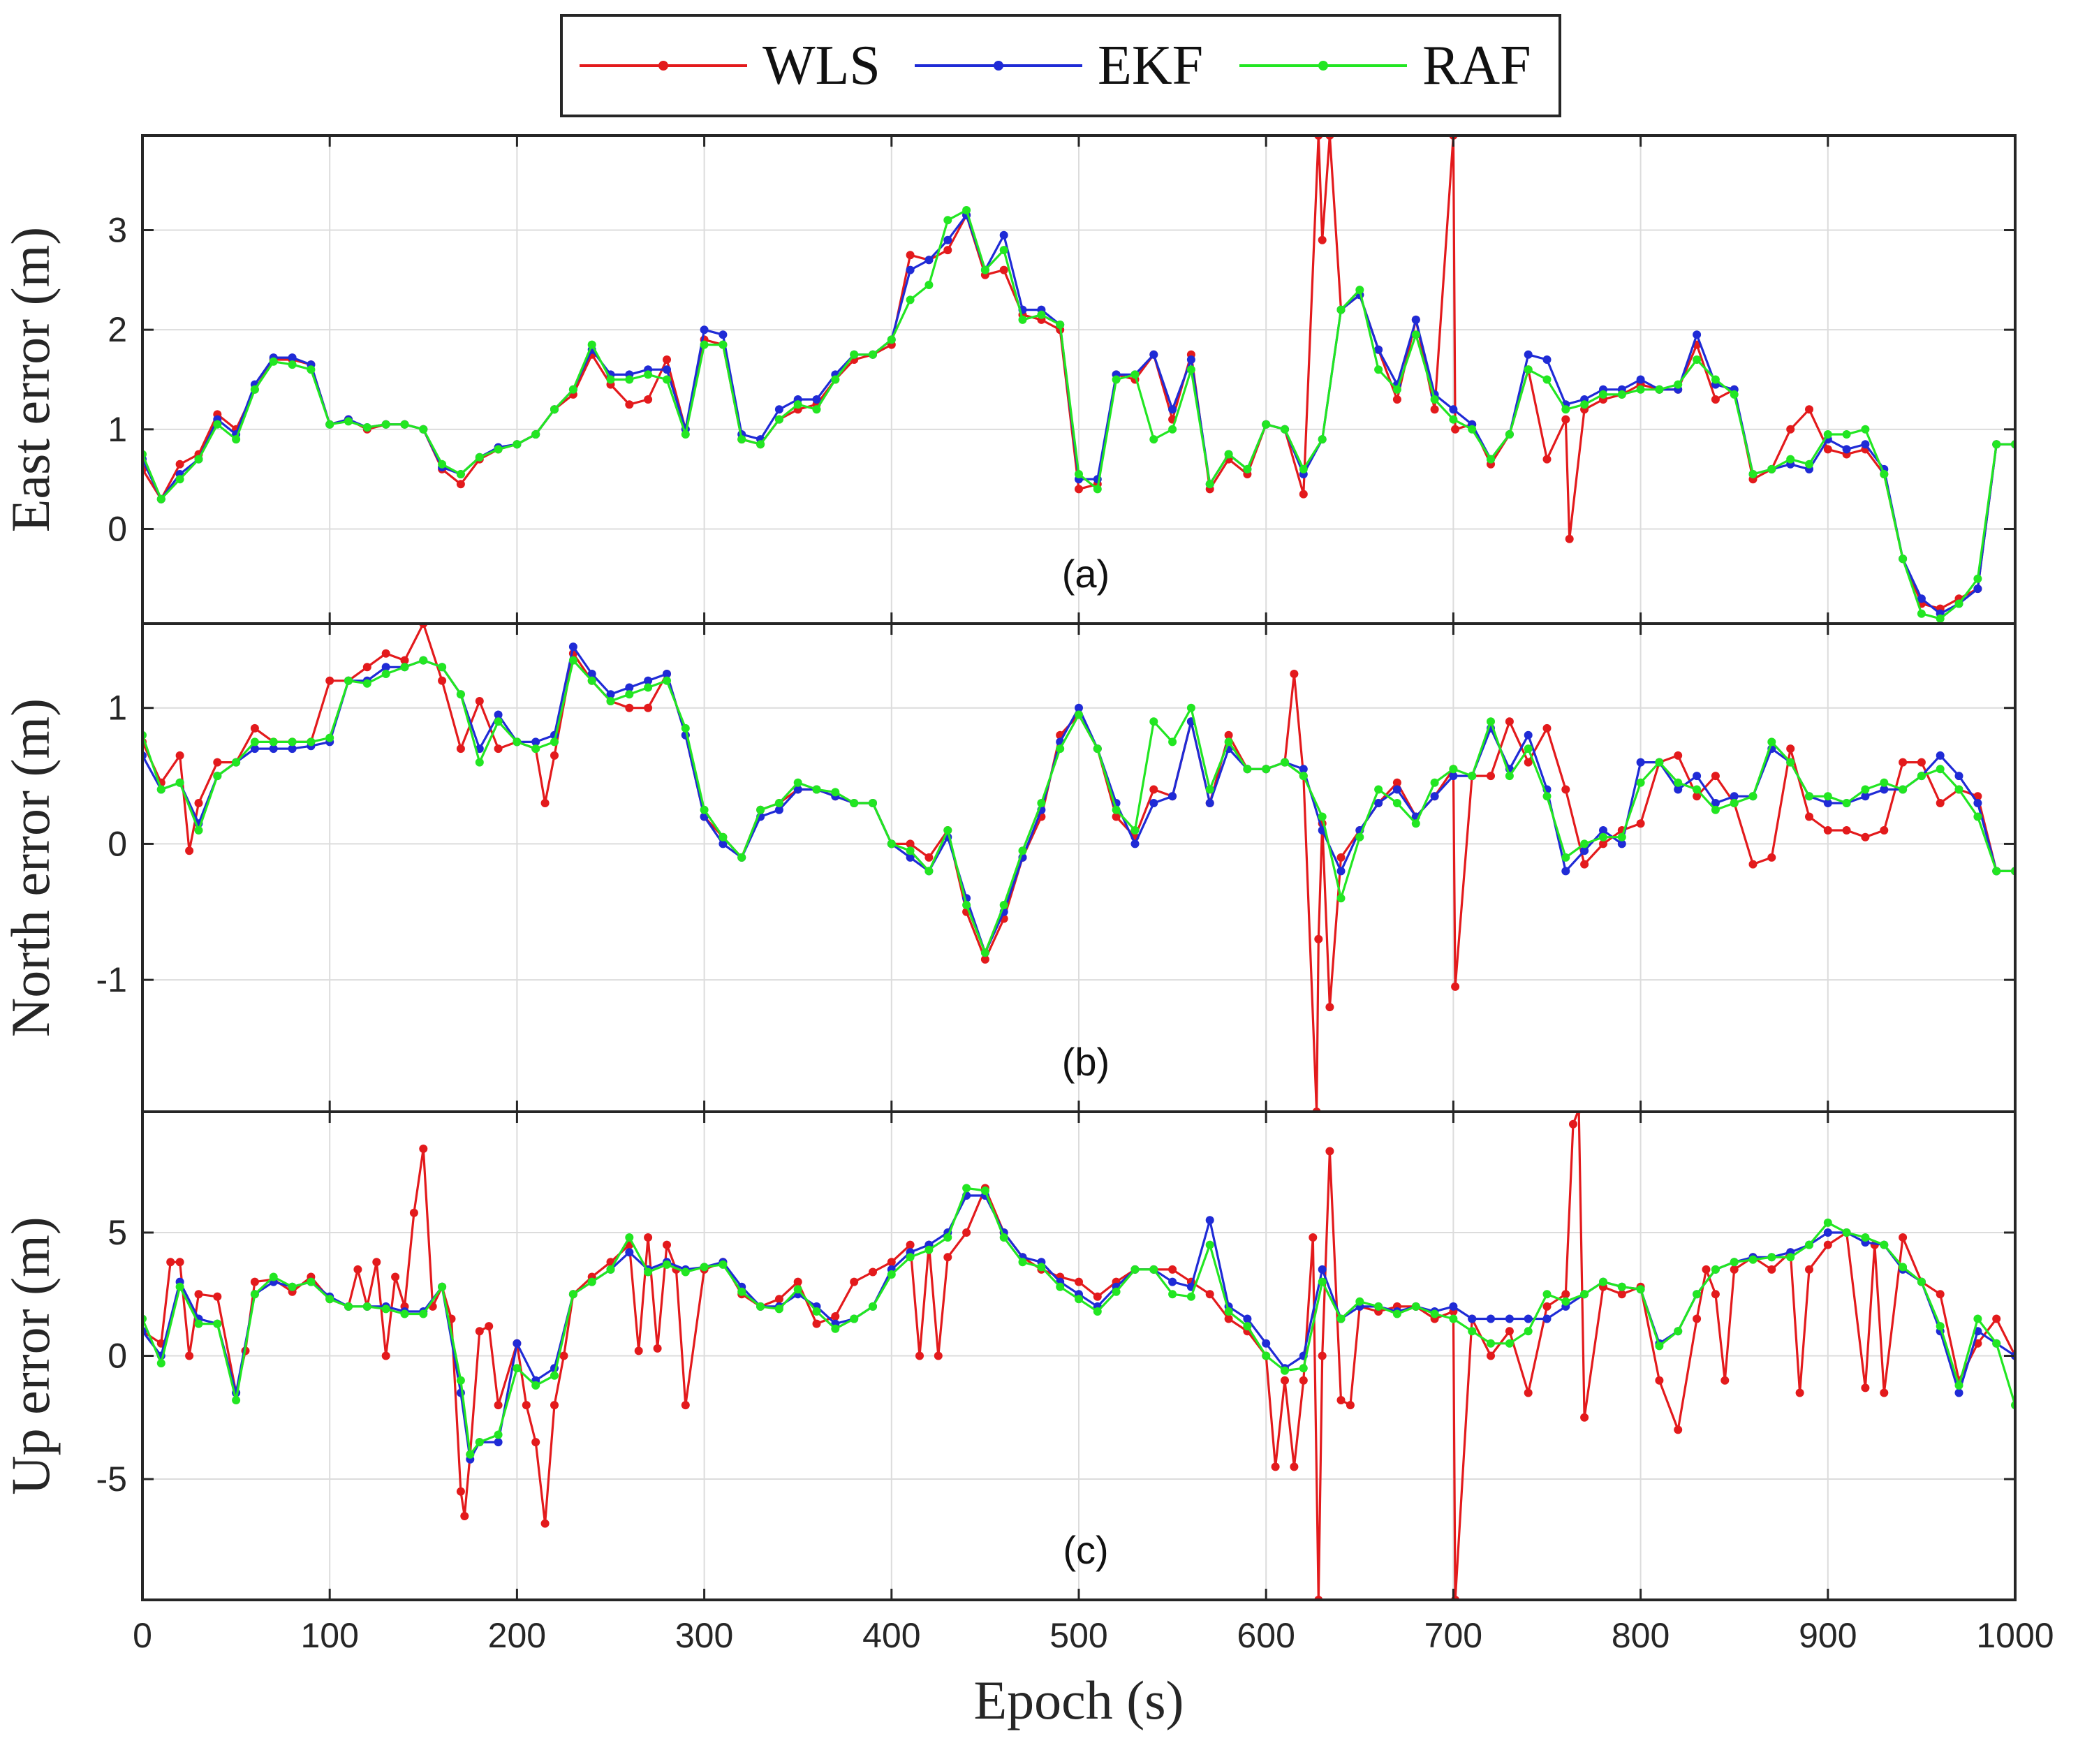  What do you see at coordinates (1641, 1635) in the screenshot?
I see `x-tick-label: 800` at bounding box center [1641, 1635].